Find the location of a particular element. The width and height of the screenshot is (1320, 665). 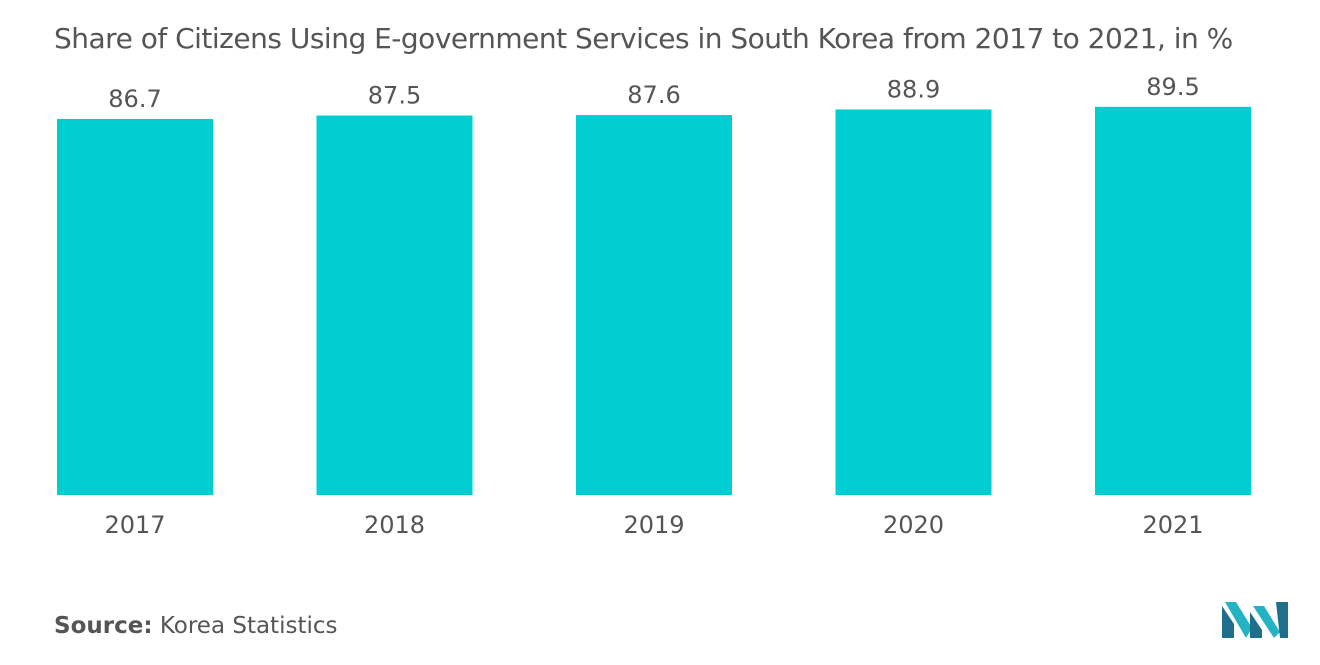

source-label: Source: is located at coordinates (103, 626).